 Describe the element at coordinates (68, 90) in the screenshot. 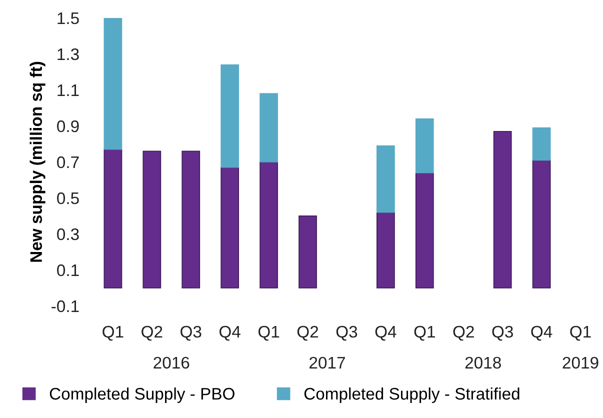

I see `y-tick-label: 1.1` at that location.